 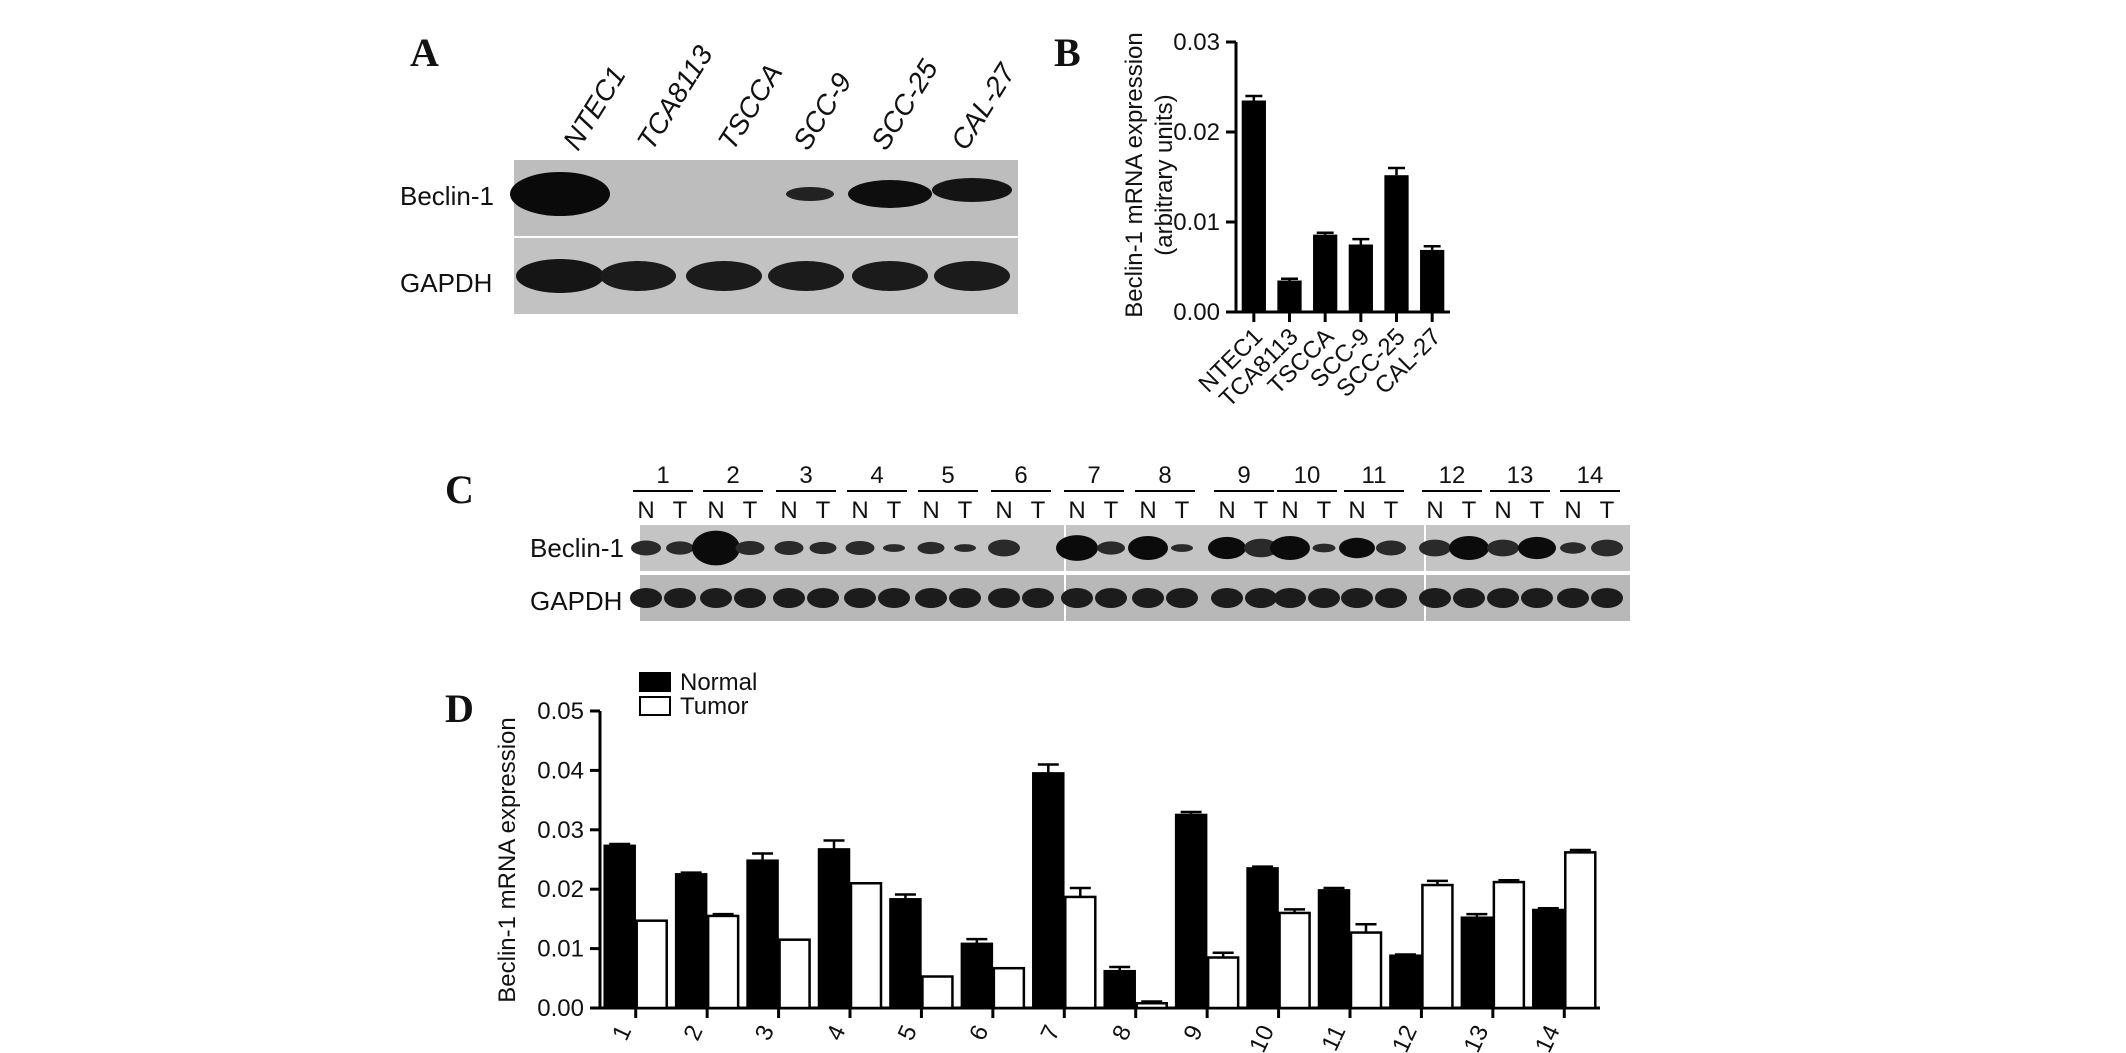 What do you see at coordinates (822, 112) in the screenshot?
I see `blot-a-lane-label: SCC-9` at bounding box center [822, 112].